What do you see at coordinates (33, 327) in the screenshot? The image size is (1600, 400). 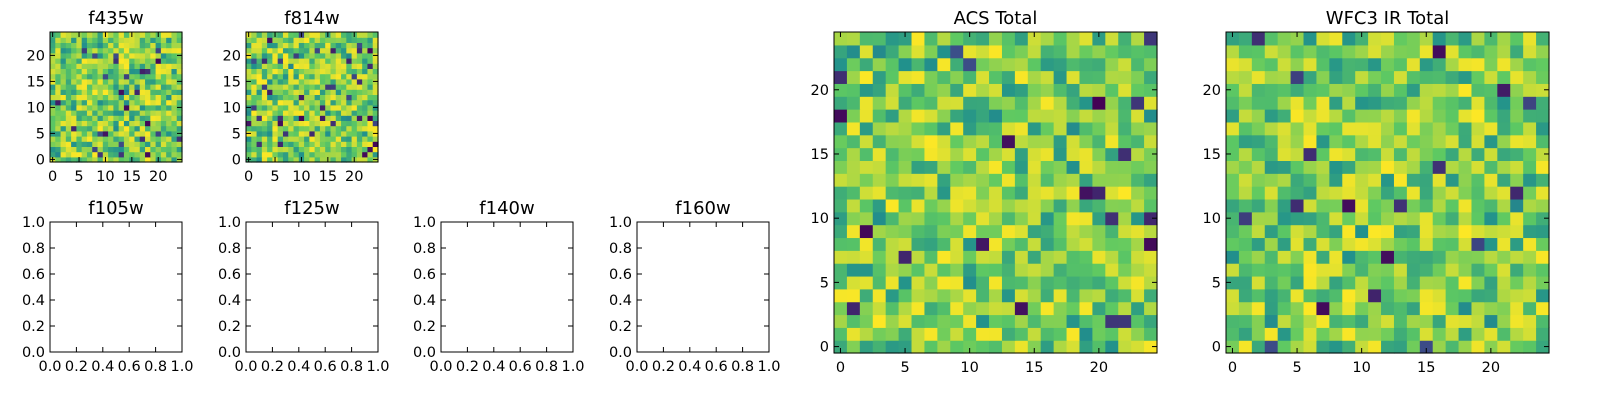 I see `y-tick-label: 0.2` at bounding box center [33, 327].